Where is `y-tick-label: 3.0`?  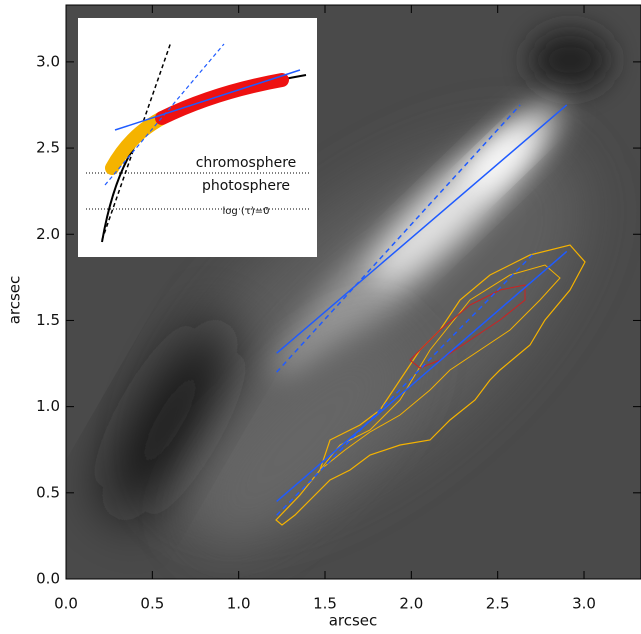
y-tick-label: 3.0 is located at coordinates (48, 61).